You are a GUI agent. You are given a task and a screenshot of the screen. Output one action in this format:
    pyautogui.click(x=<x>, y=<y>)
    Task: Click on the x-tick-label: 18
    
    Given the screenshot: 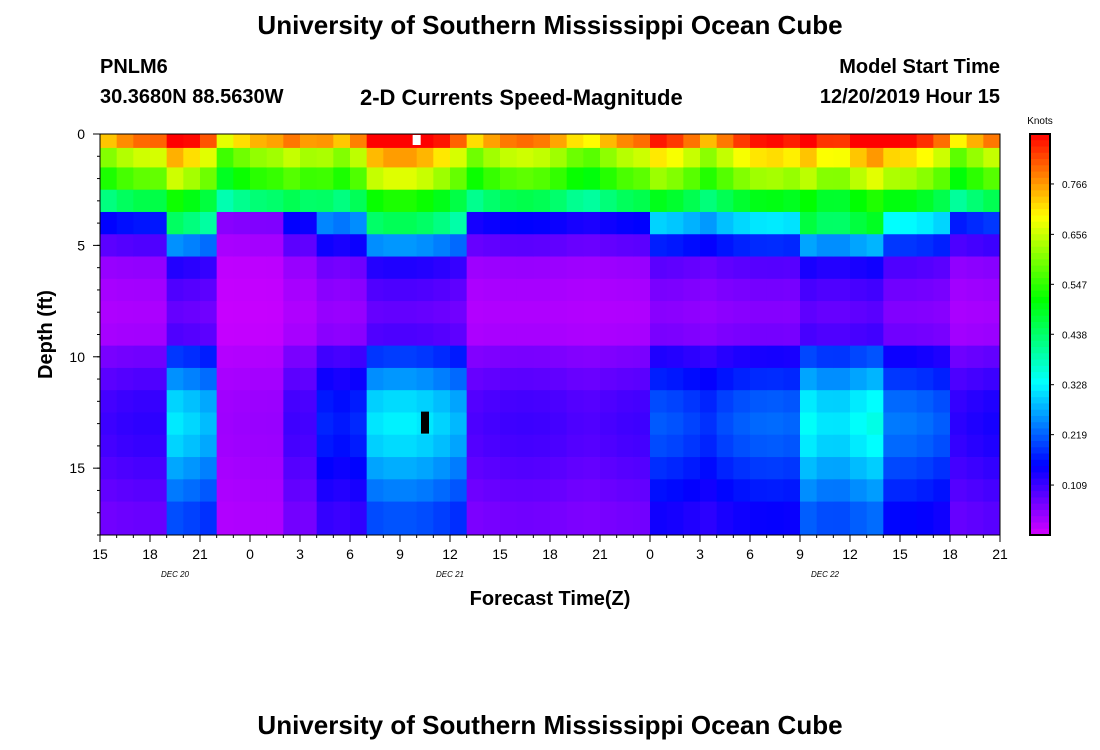 What is the action you would take?
    pyautogui.click(x=150, y=554)
    